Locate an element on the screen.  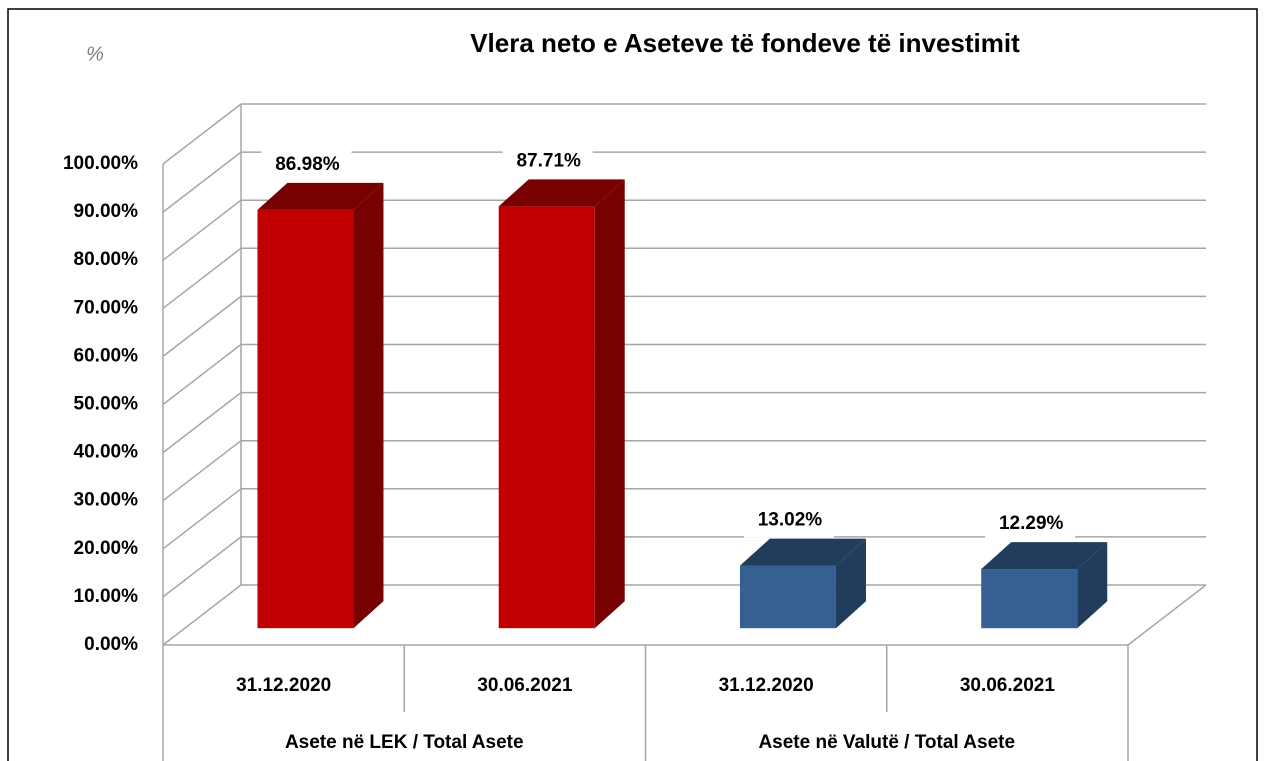
y-tick-label: 20.00% is located at coordinates (106, 548).